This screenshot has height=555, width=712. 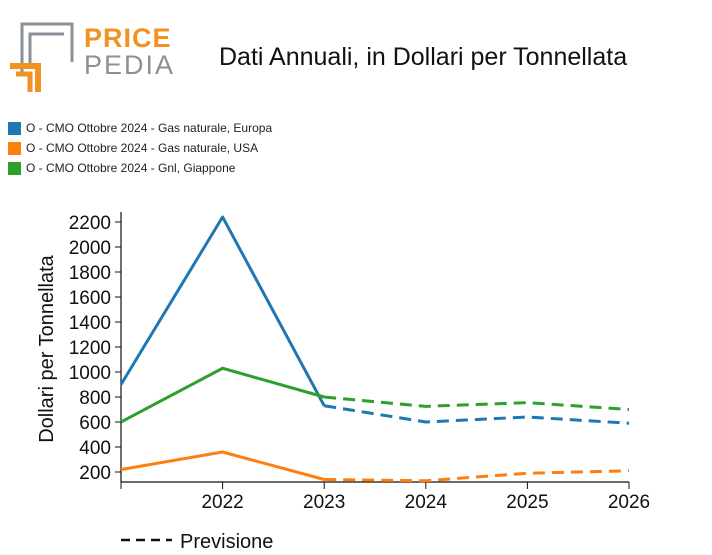 What do you see at coordinates (14, 128) in the screenshot?
I see `legend-swatch-europa` at bounding box center [14, 128].